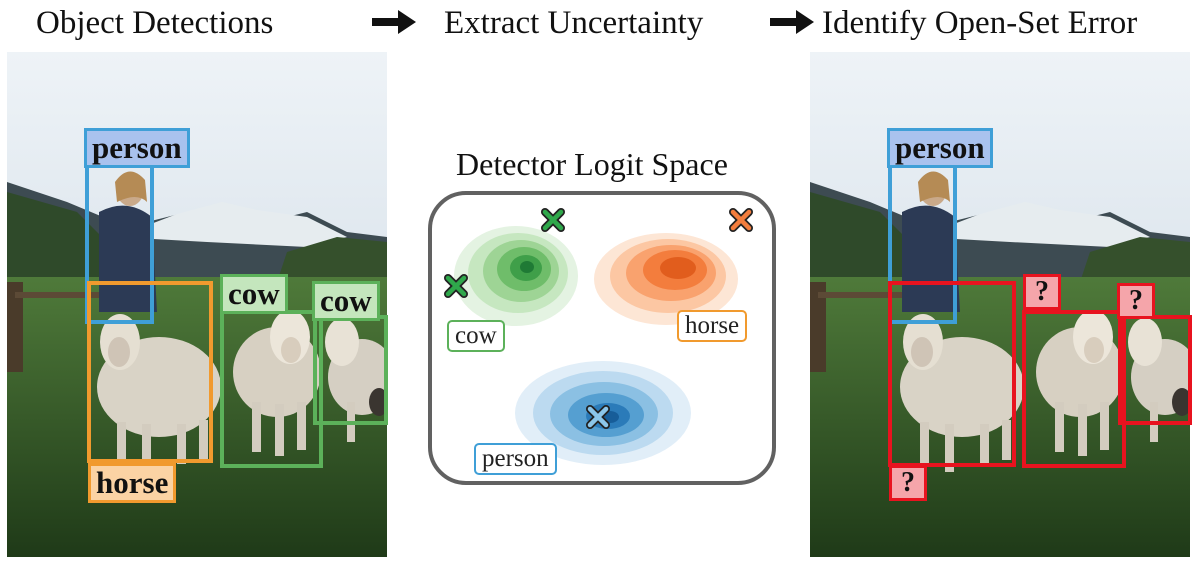  I want to click on horse-sample-marker-icon, so click(741, 220).